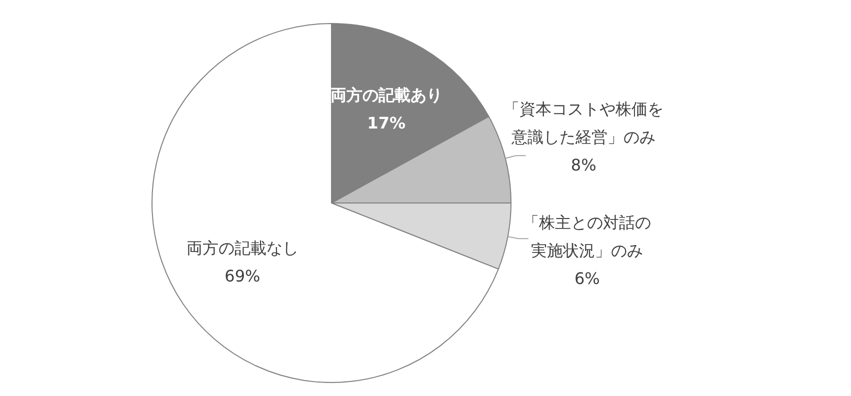 Image resolution: width=851 pixels, height=396 pixels. Describe the element at coordinates (386, 122) in the screenshot. I see `data-label: 17%` at that location.